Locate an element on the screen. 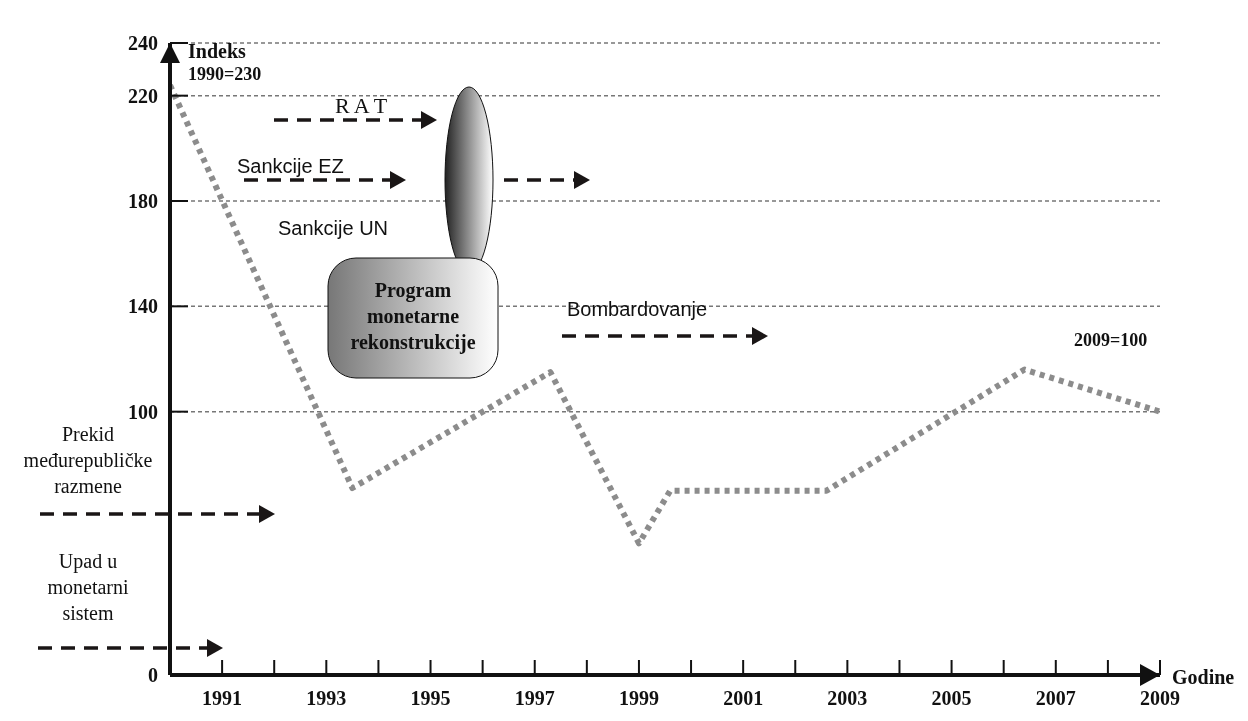 This screenshot has height=721, width=1248. annotation: 2009=100 is located at coordinates (1111, 340).